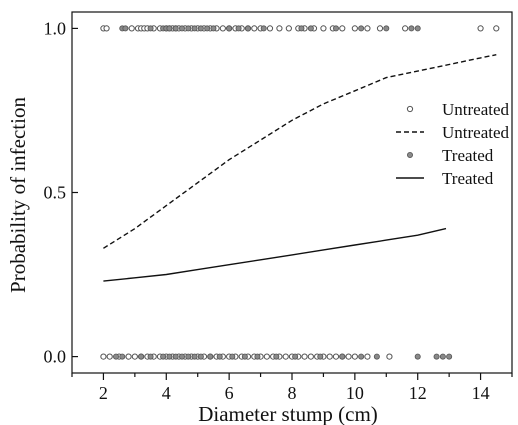 The height and width of the screenshot is (425, 518). What do you see at coordinates (409, 154) in the screenshot?
I see `legend-treated-marker` at bounding box center [409, 154].